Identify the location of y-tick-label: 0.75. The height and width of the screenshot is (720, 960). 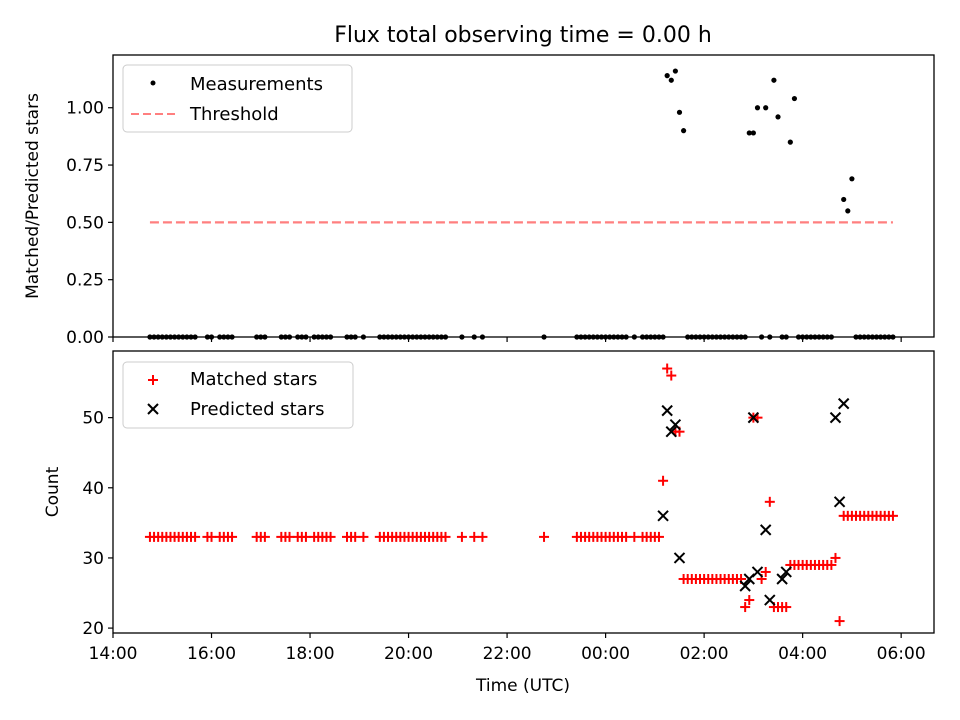
(85, 166).